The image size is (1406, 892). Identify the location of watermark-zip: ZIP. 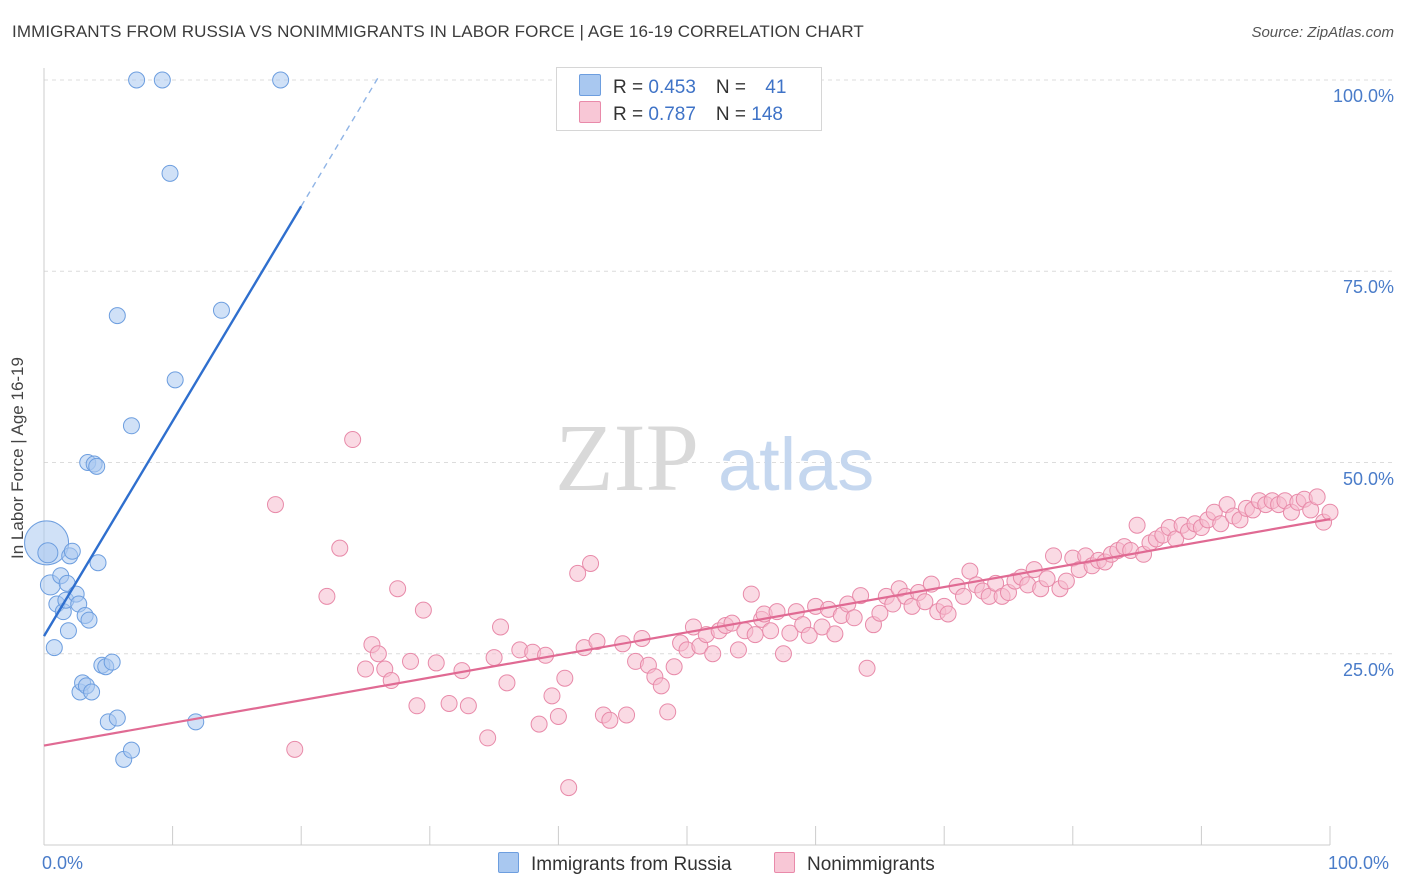
(627, 457).